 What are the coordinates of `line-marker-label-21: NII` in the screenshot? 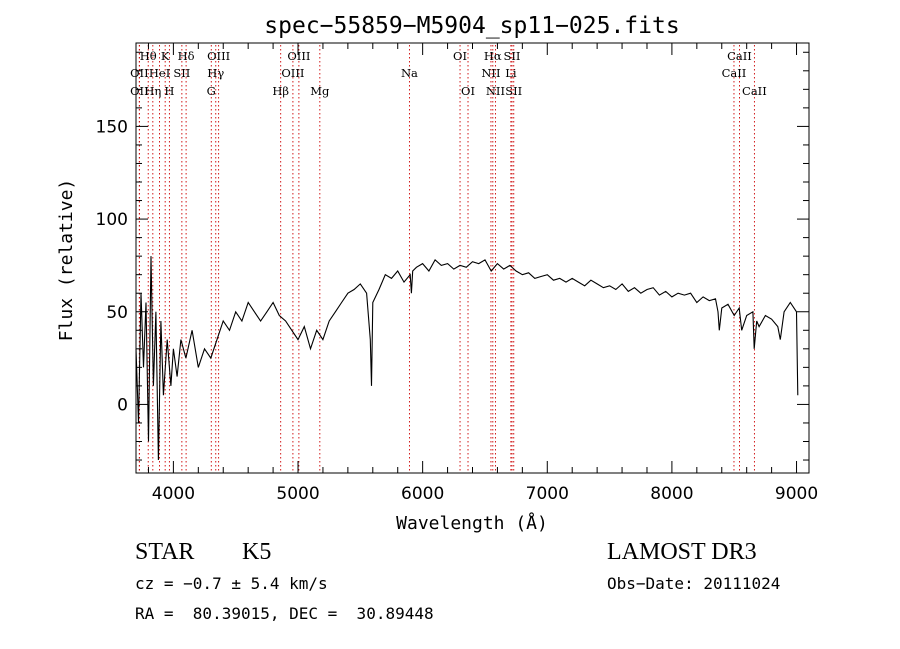 It's located at (495, 91).